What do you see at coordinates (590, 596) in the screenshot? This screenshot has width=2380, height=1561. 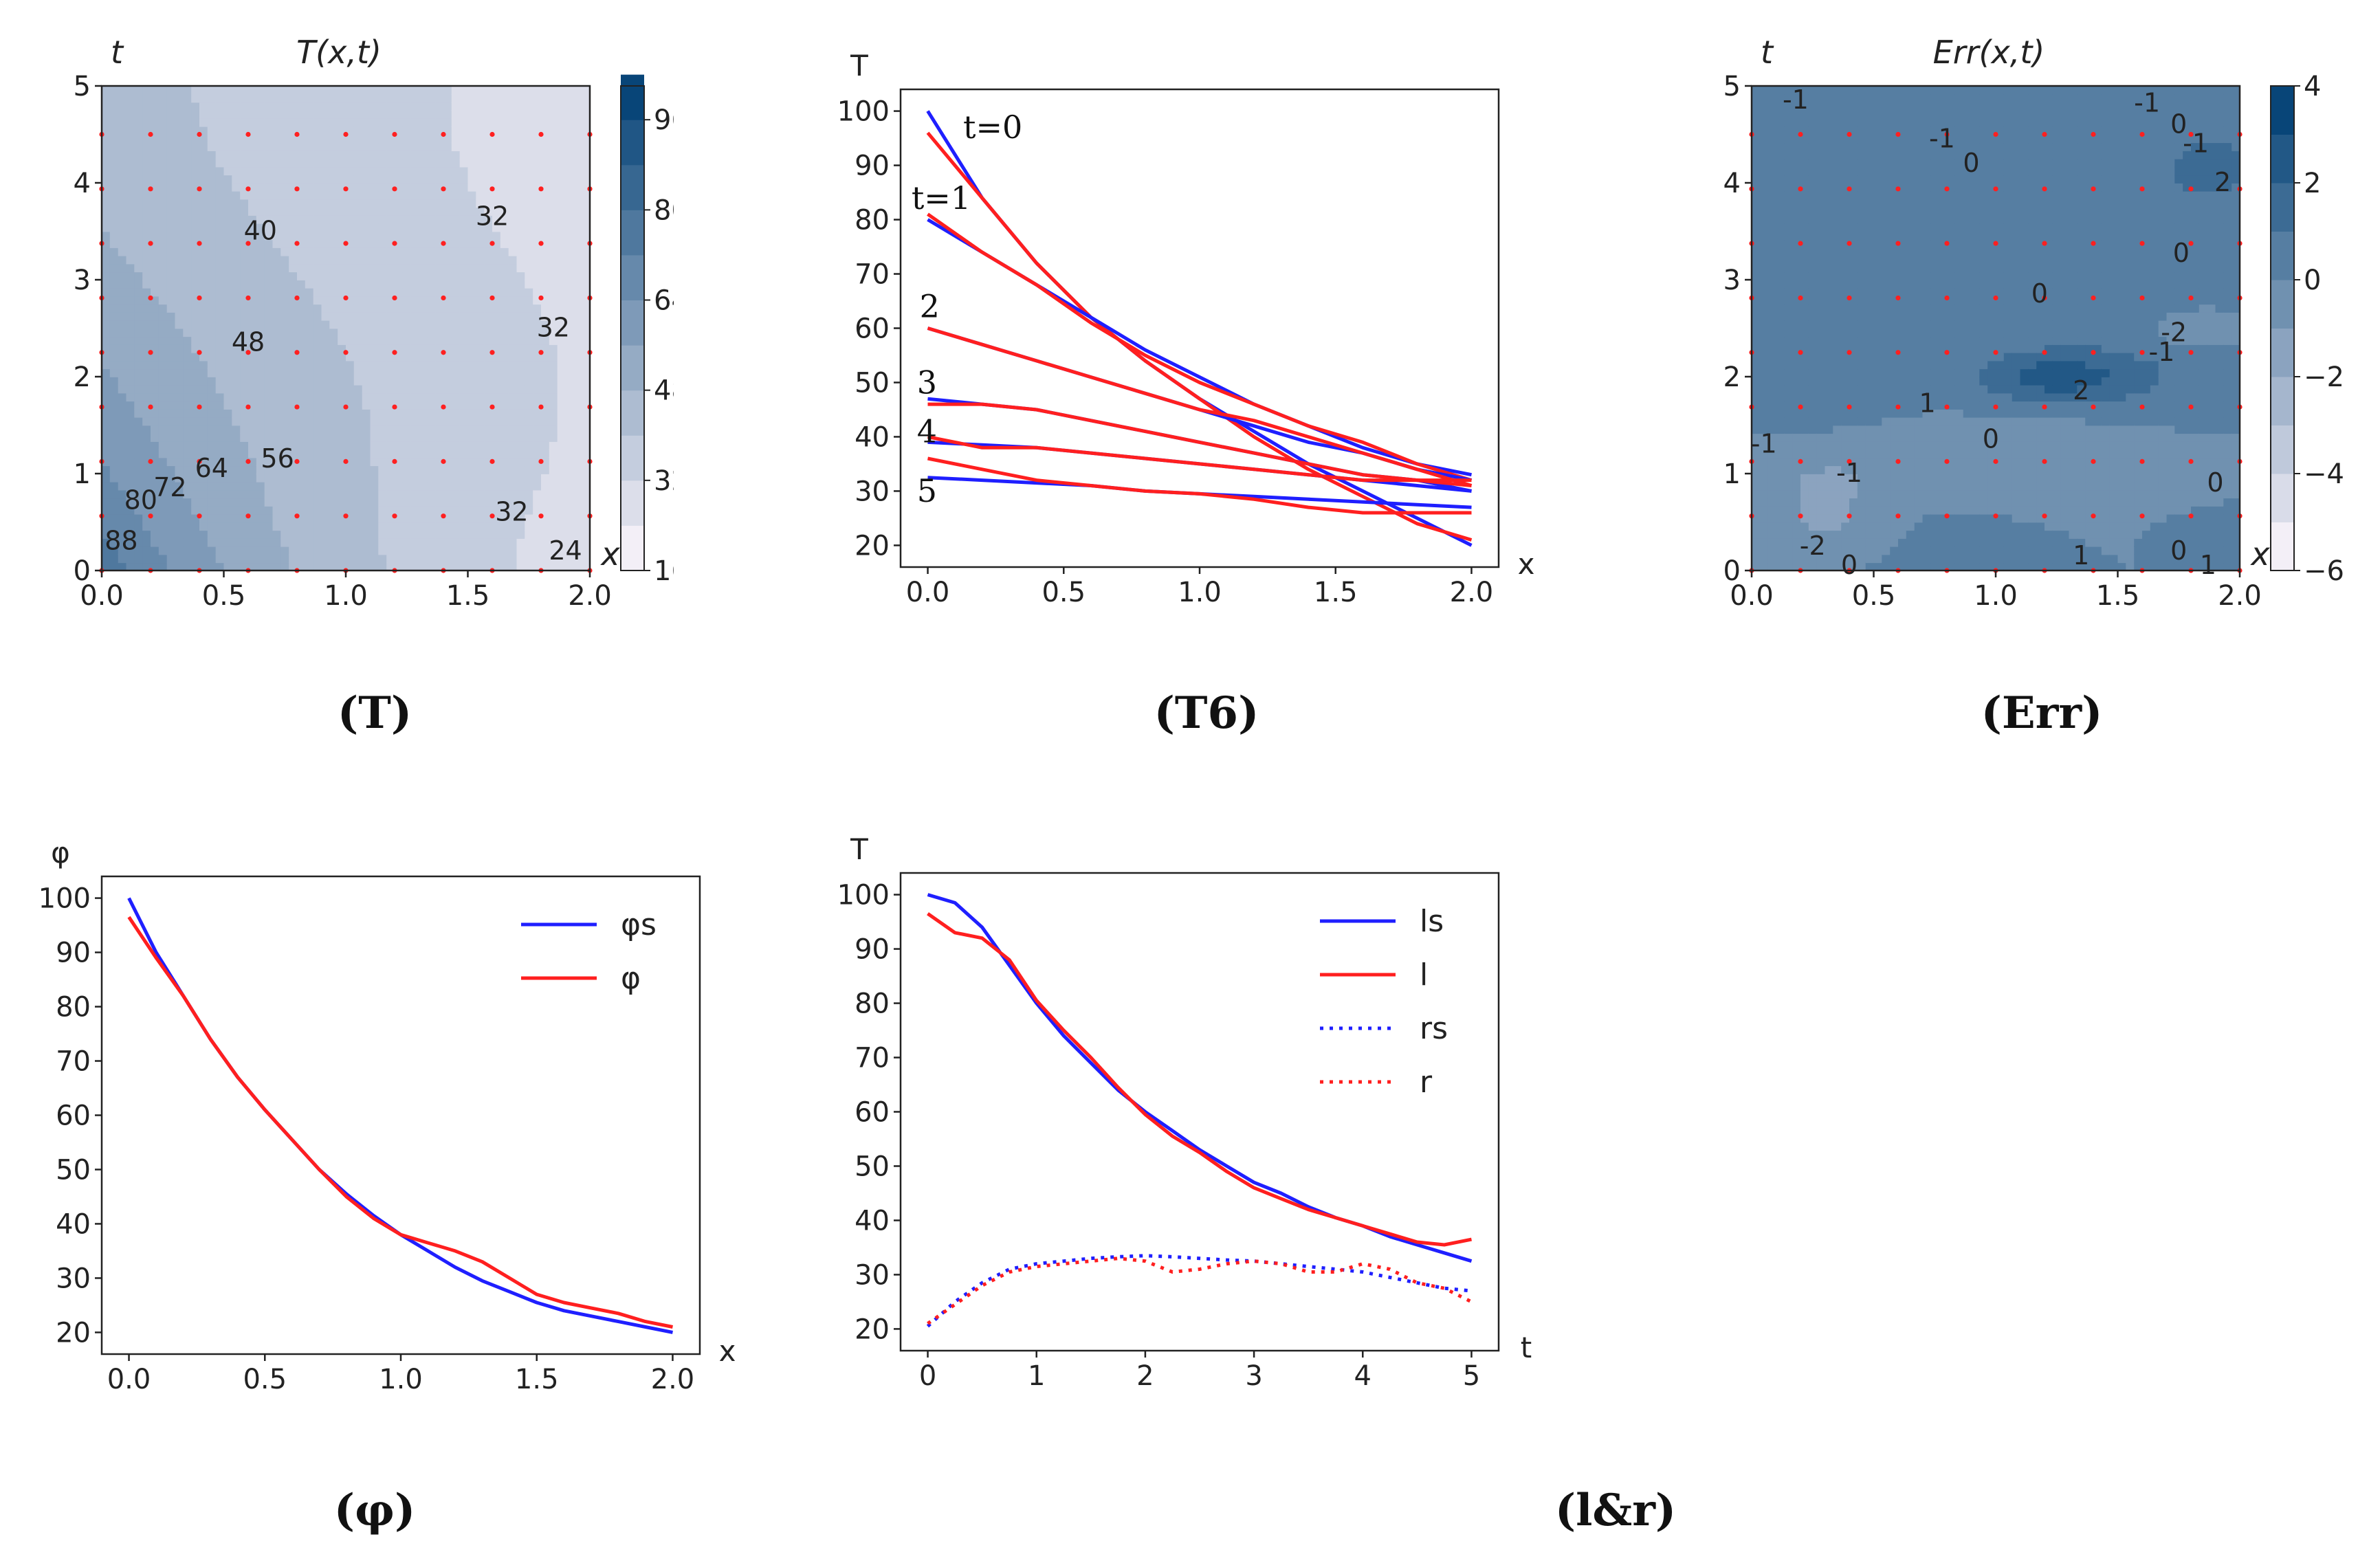 I see `T-x-tick-label: 2.0` at bounding box center [590, 596].